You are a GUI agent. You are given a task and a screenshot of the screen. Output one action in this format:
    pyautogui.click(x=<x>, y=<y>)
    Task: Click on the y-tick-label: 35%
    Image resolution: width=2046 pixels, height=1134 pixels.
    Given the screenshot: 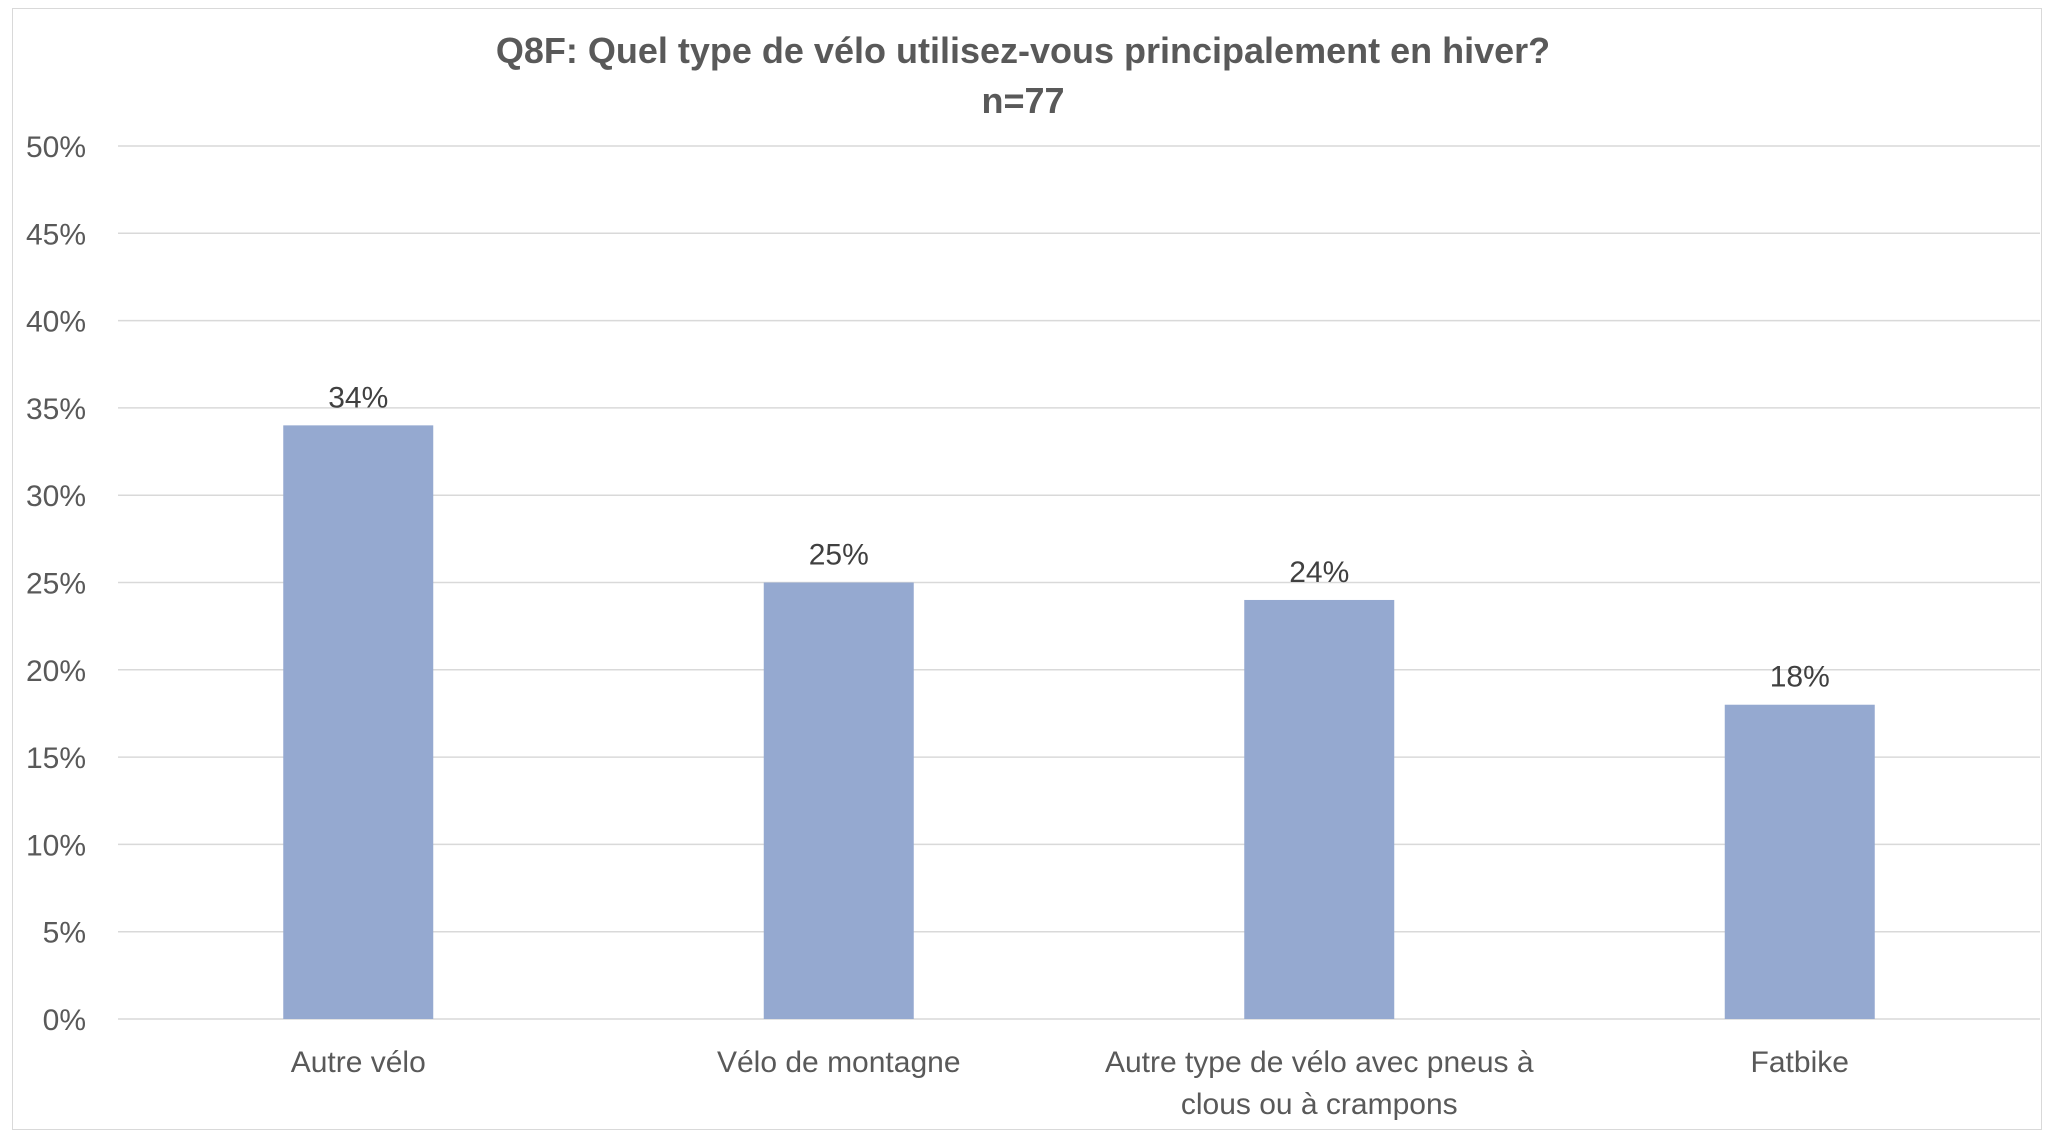 What is the action you would take?
    pyautogui.click(x=56, y=409)
    